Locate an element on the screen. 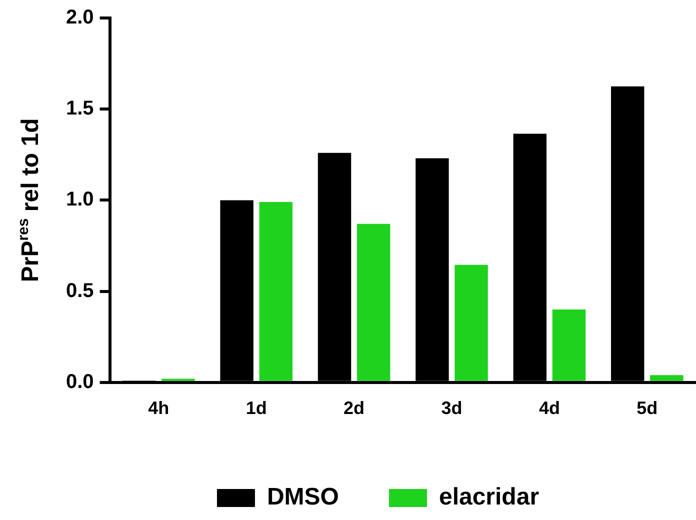 The height and width of the screenshot is (520, 696). y-tick-label: 1.0 is located at coordinates (80, 199).